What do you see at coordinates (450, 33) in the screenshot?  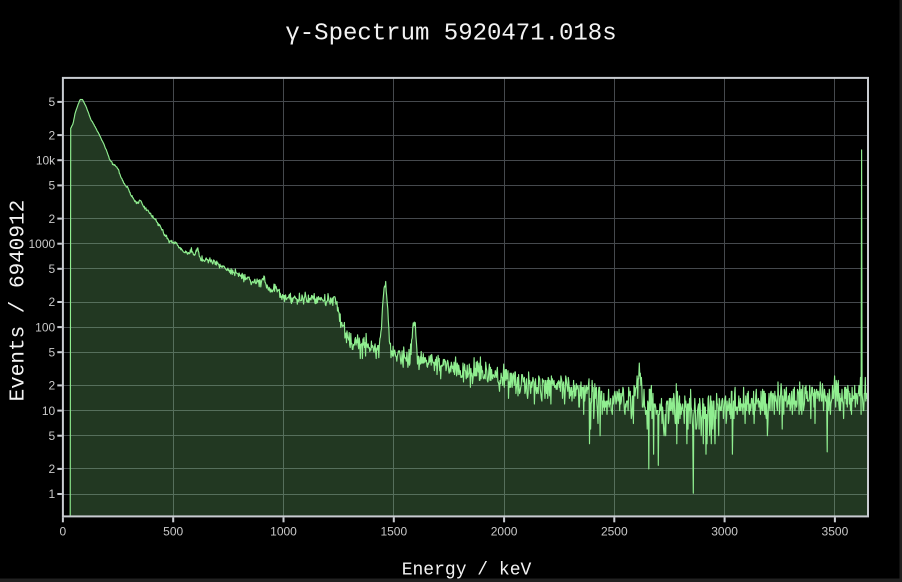 I see `svg-text: γ-Spectrum 5920471.018s` at bounding box center [450, 33].